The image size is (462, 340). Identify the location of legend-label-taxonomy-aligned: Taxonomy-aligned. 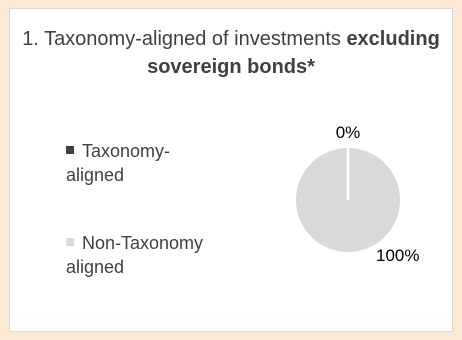
(118, 163).